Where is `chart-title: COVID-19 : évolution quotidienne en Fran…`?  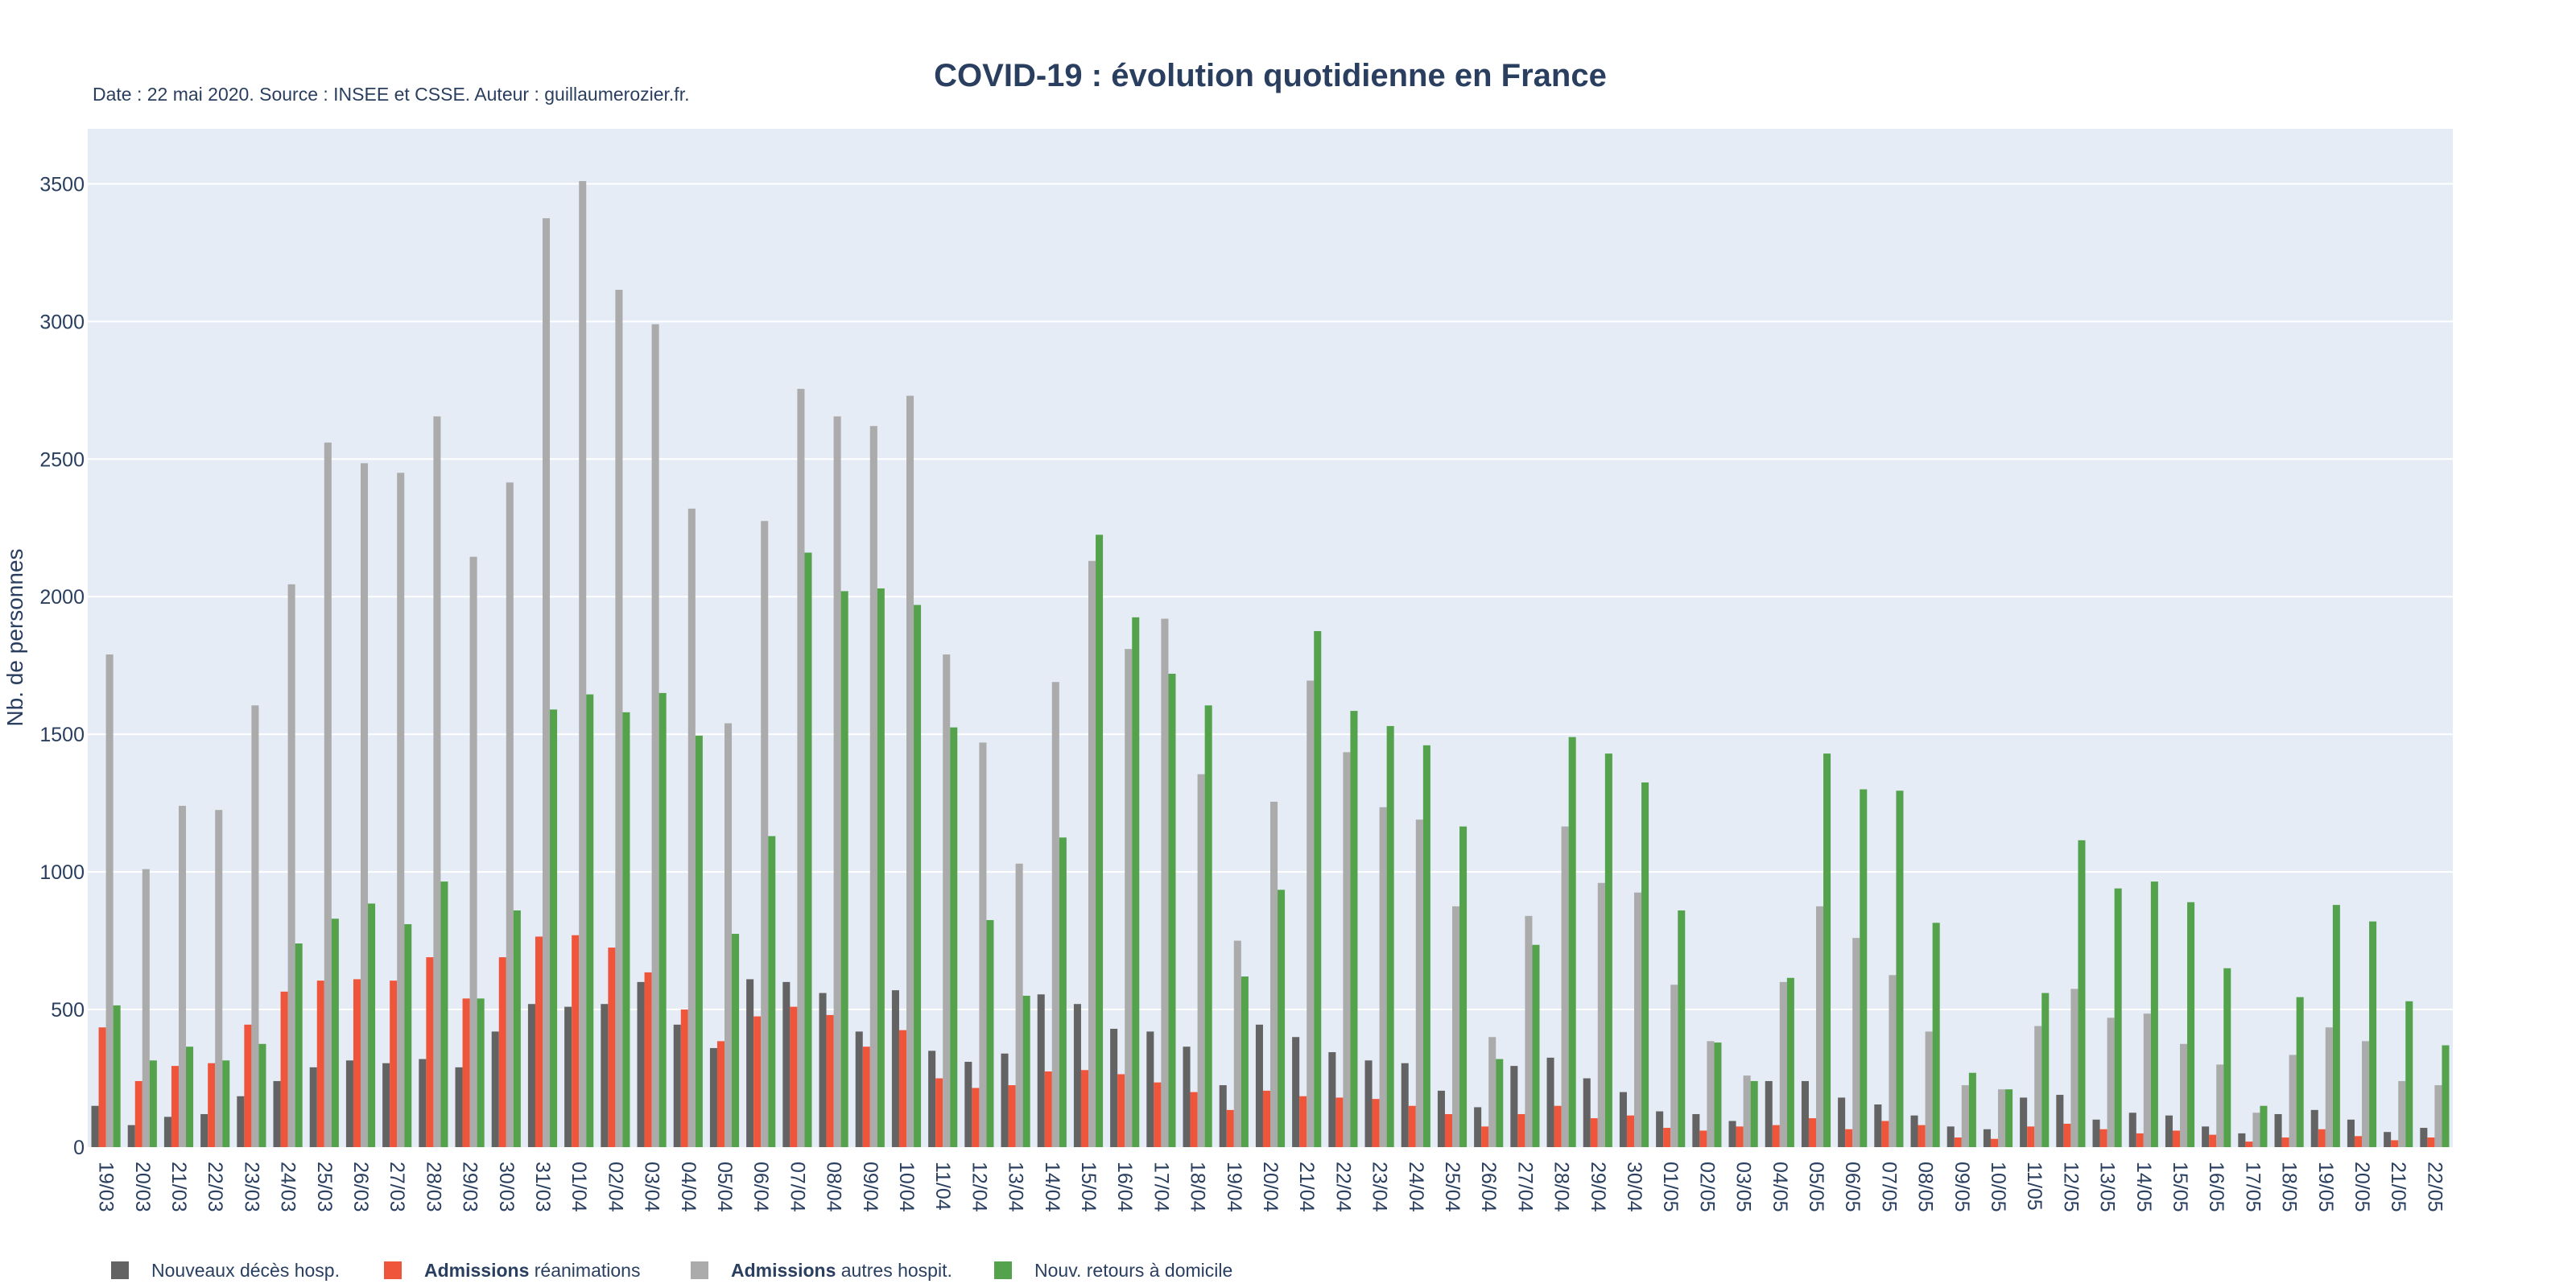 chart-title: COVID-19 : évolution quotidienne en Fran… is located at coordinates (1270, 75).